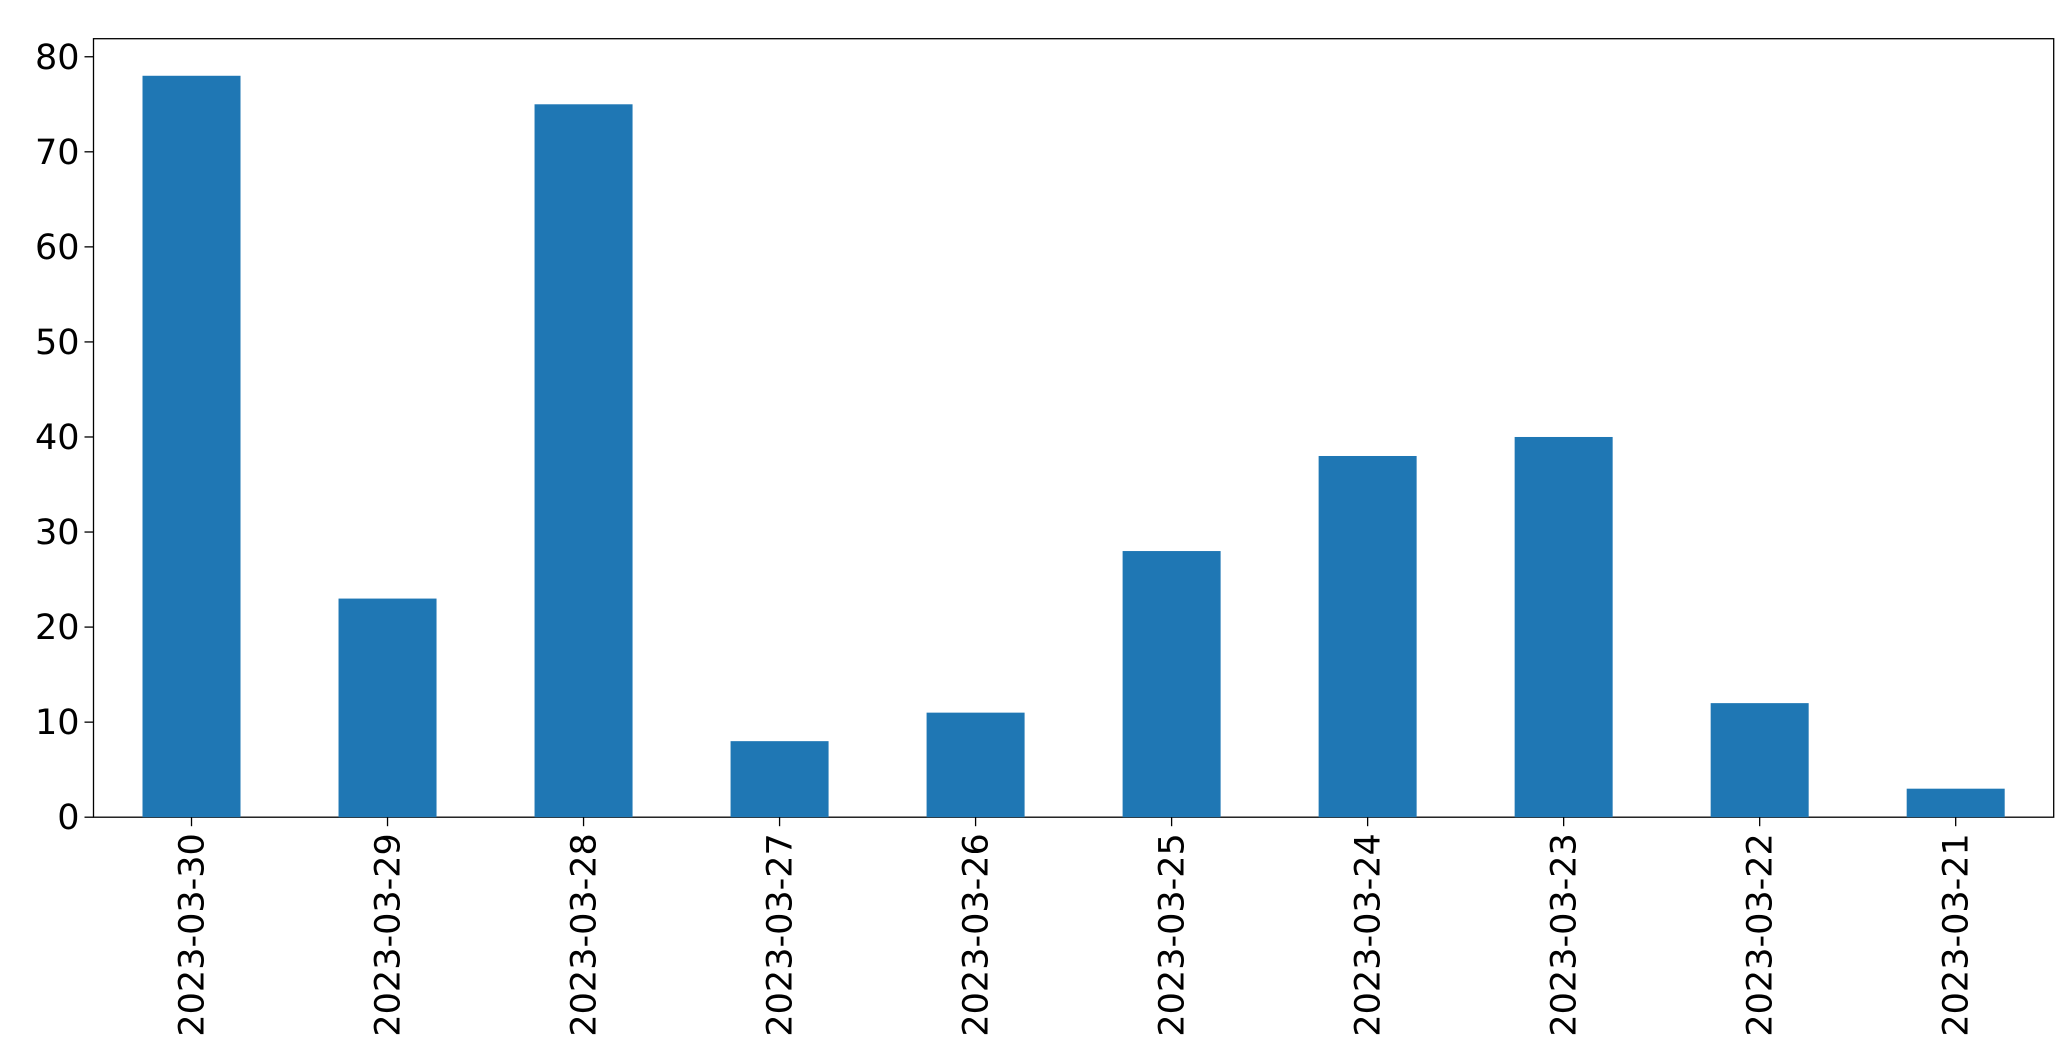 This screenshot has width=2071, height=1061. Describe the element at coordinates (781, 934) in the screenshot. I see `x-tick-label: 2023-03-27` at that location.